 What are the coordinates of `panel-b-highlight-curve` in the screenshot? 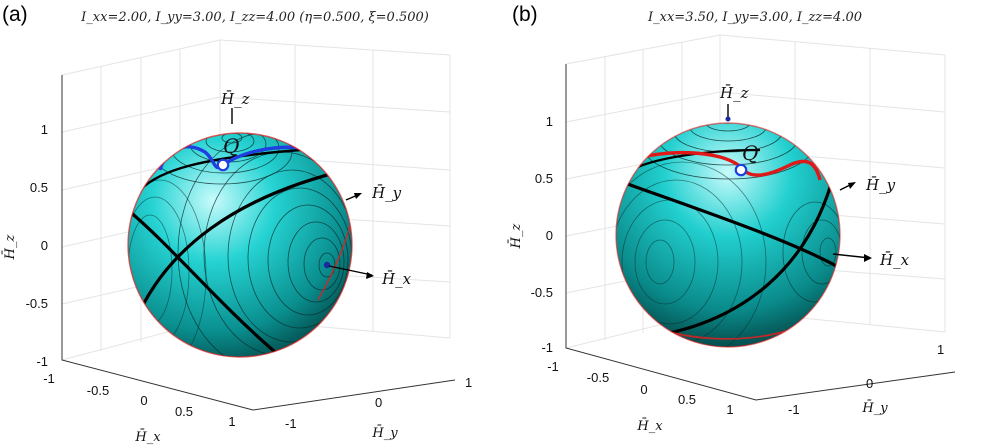 It's located at (727, 165).